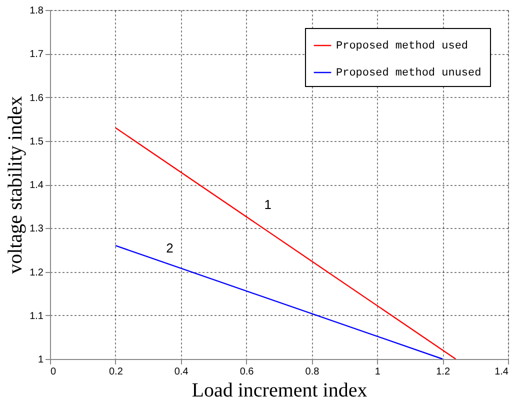 The width and height of the screenshot is (514, 405). Describe the element at coordinates (37, 142) in the screenshot. I see `y-tick-label: 1.5` at that location.